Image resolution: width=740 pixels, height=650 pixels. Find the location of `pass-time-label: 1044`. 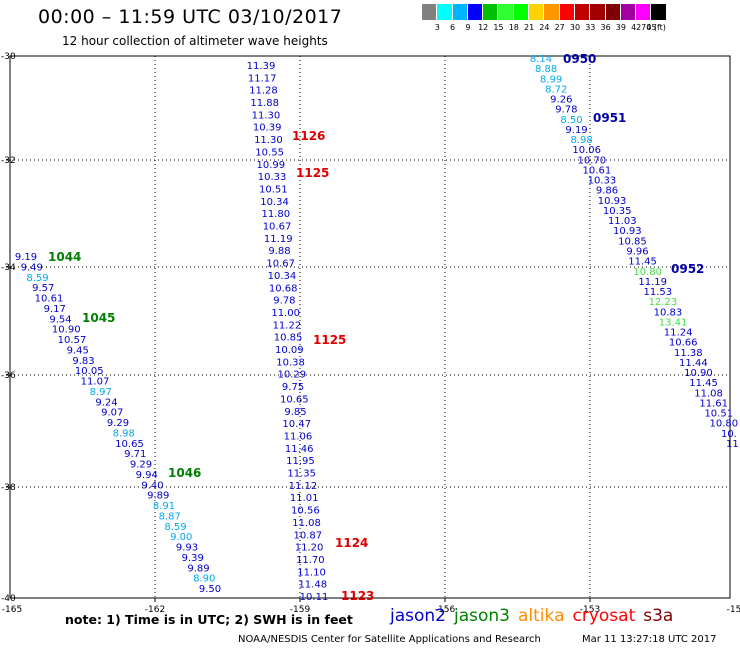

pass-time-label: 1044 is located at coordinates (64, 257).